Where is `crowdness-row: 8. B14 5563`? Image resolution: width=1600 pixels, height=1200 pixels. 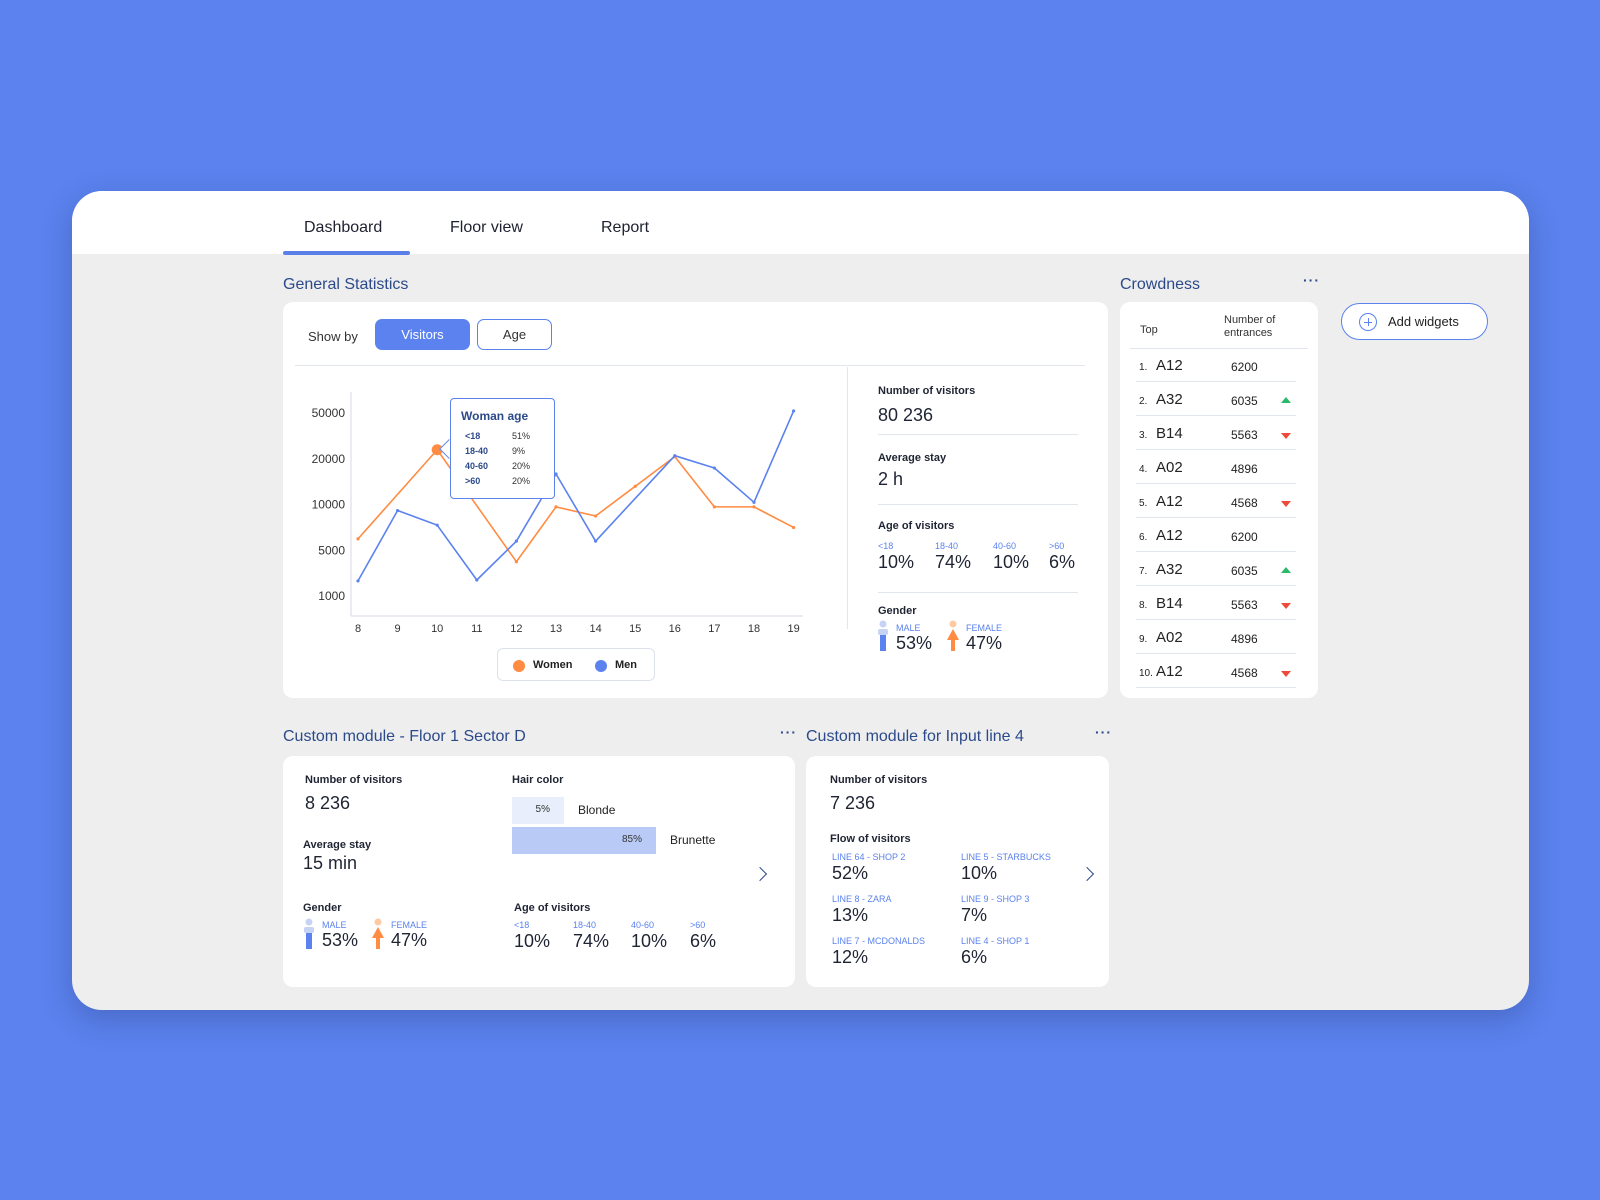
crowdness-row: 8. B14 5563 is located at coordinates (1216, 603).